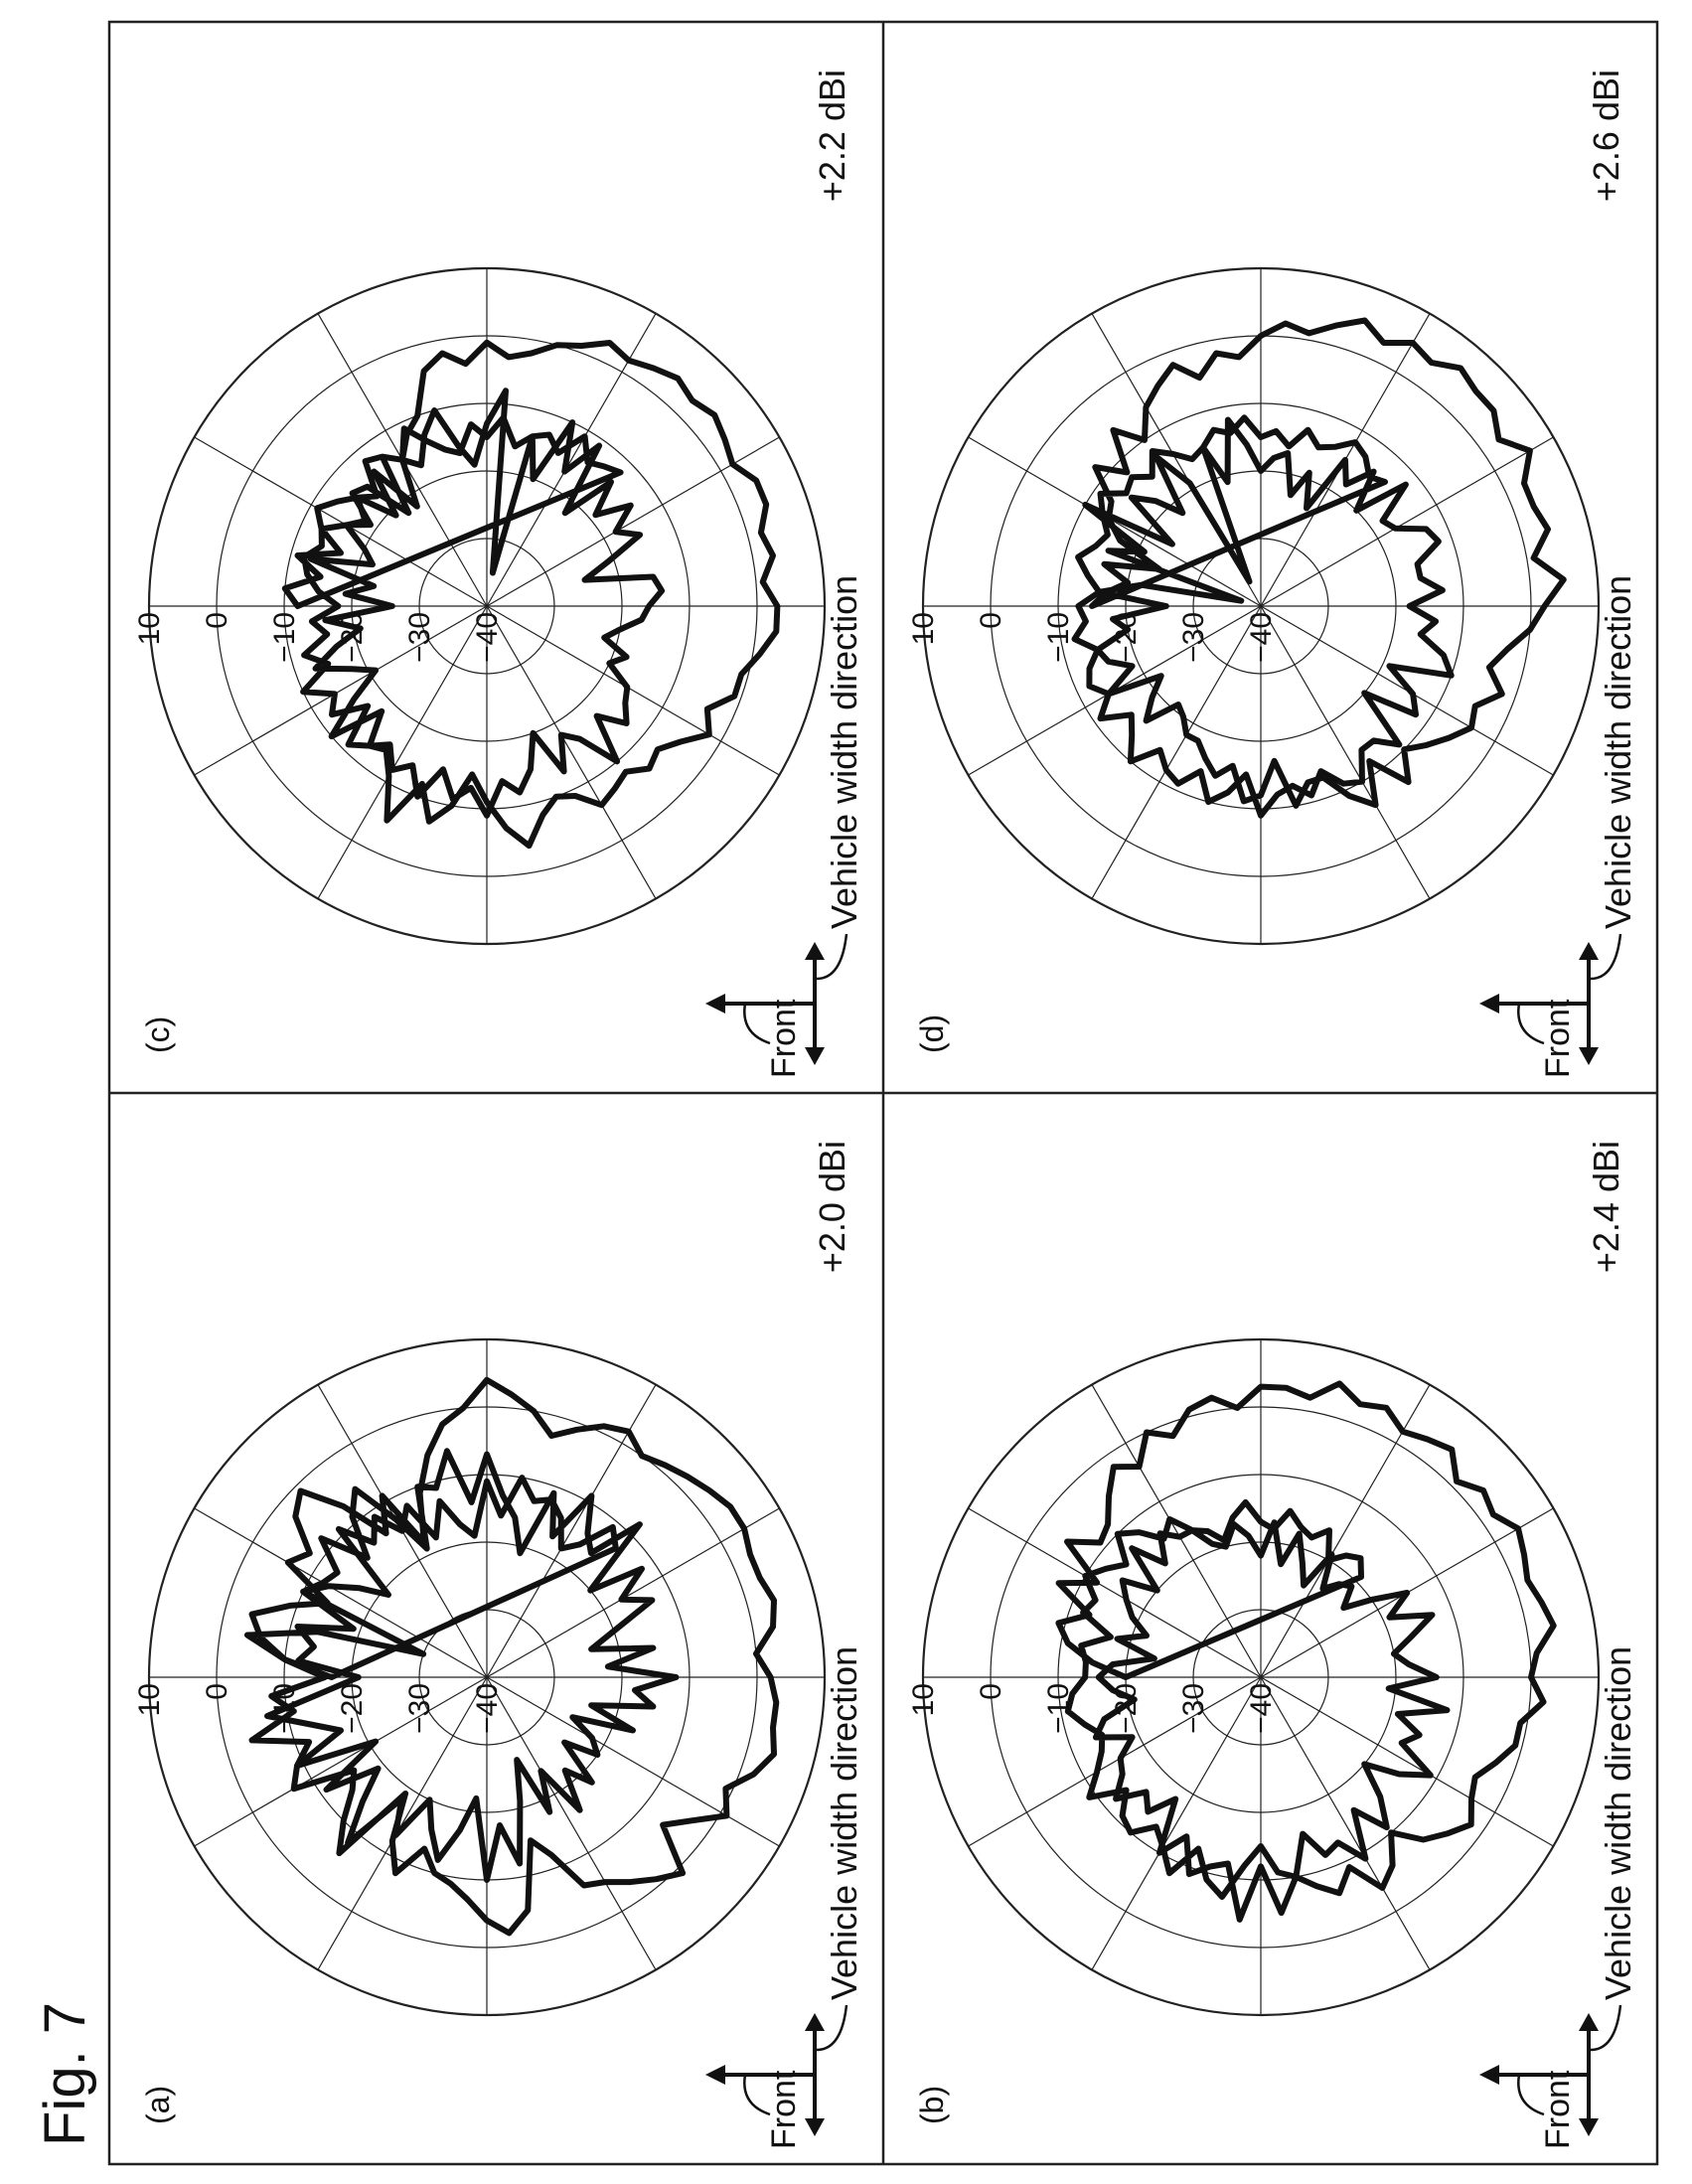 Image resolution: width=1692 pixels, height=2184 pixels. What do you see at coordinates (1606, 1207) in the screenshot?
I see `gain-label: +2.4 dBi` at bounding box center [1606, 1207].